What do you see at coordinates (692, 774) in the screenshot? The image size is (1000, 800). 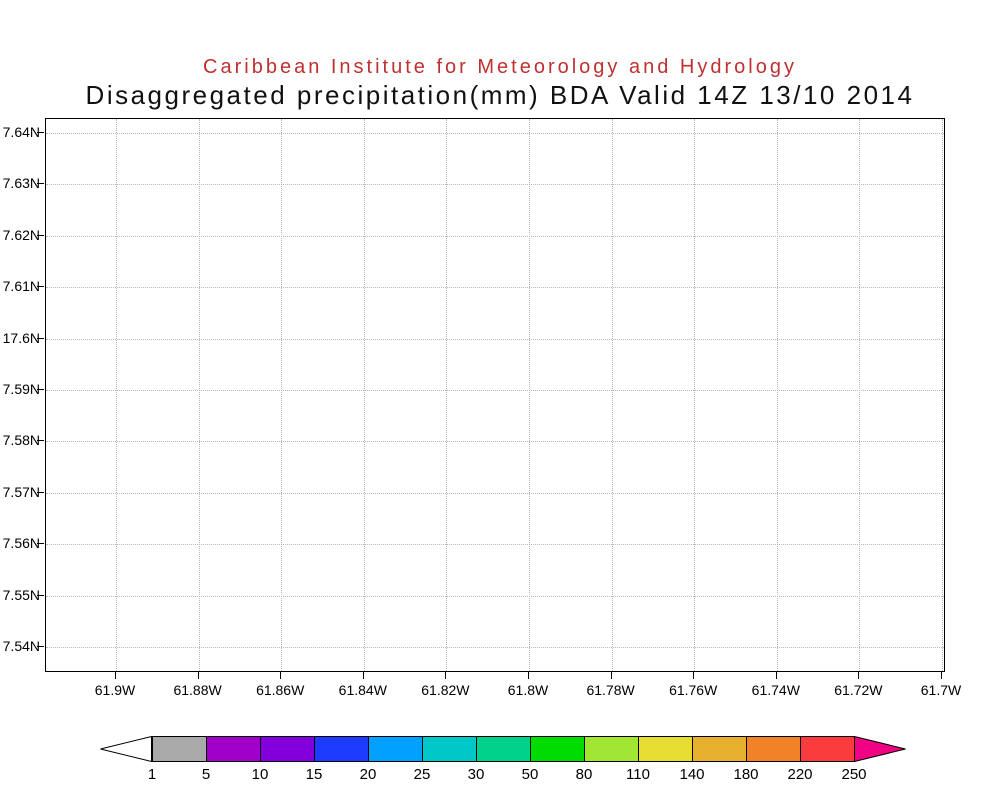 I see `colorbar-tick-label: 140` at bounding box center [692, 774].